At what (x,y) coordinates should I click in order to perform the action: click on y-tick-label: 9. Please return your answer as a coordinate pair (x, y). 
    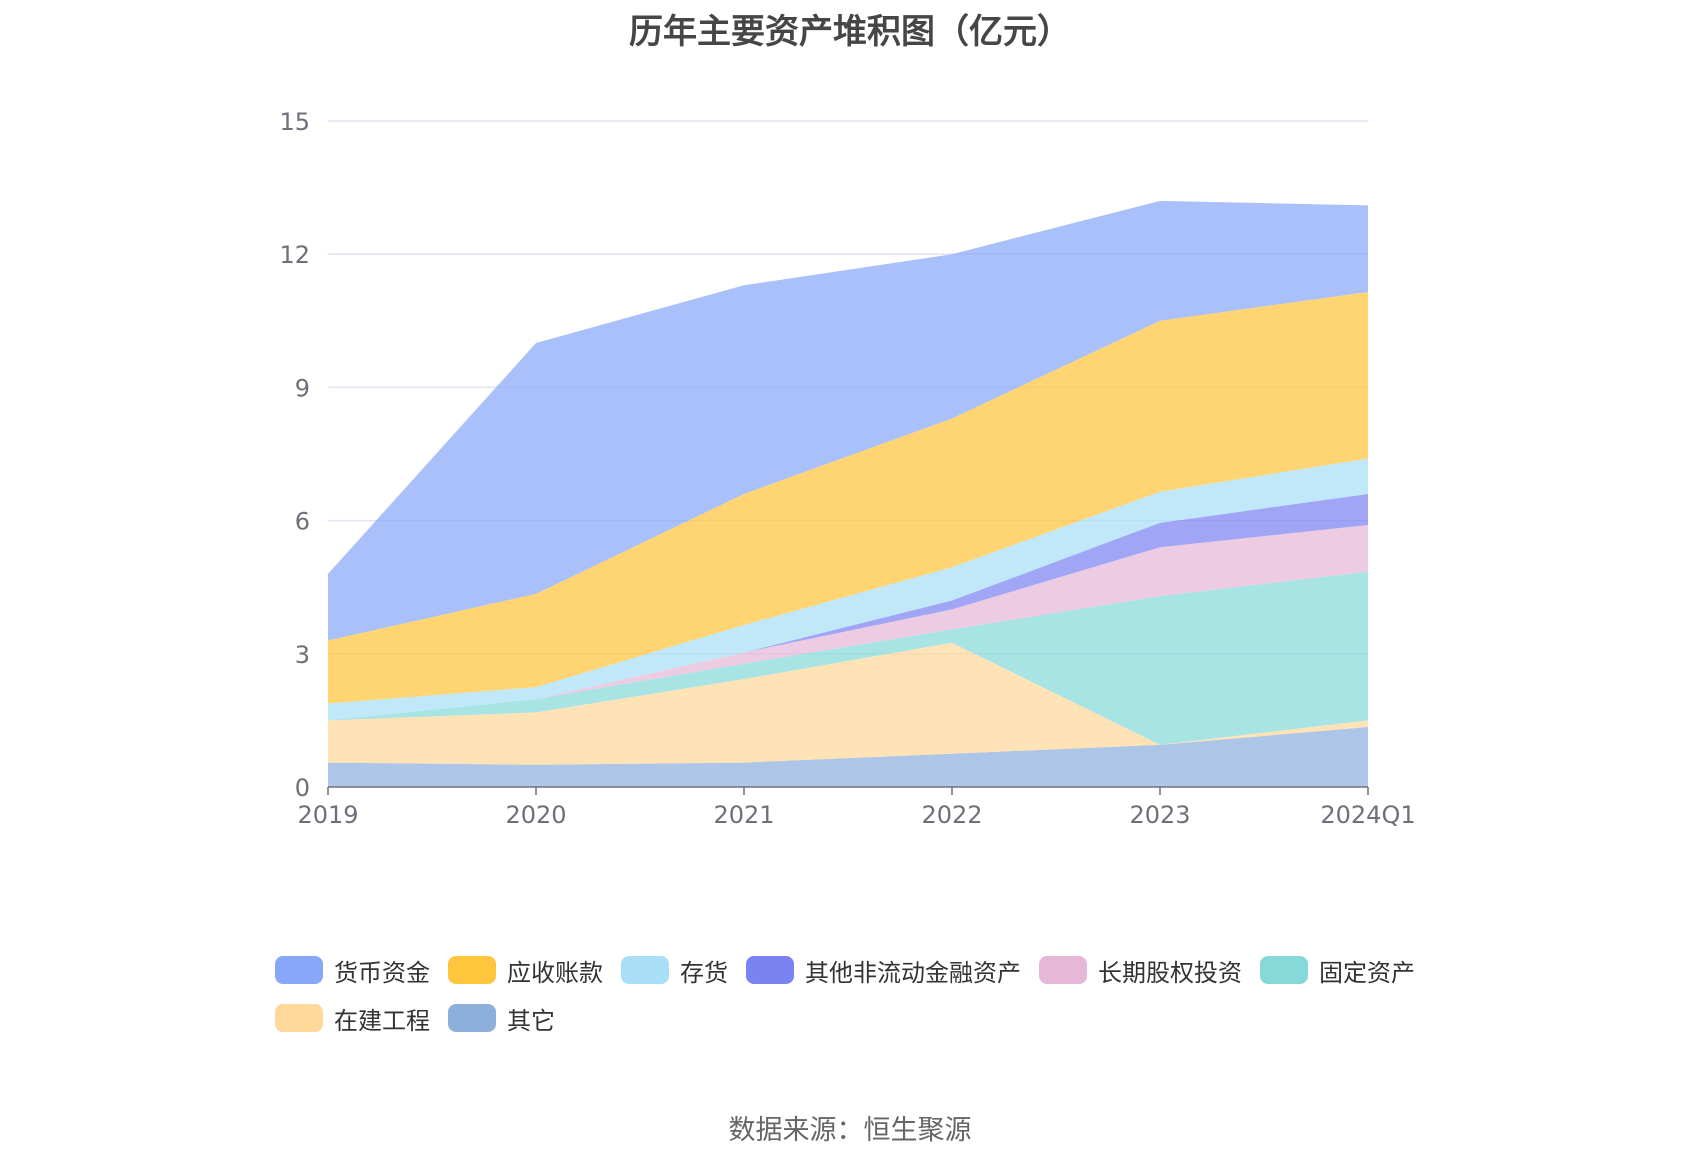
    Looking at the image, I should click on (302, 388).